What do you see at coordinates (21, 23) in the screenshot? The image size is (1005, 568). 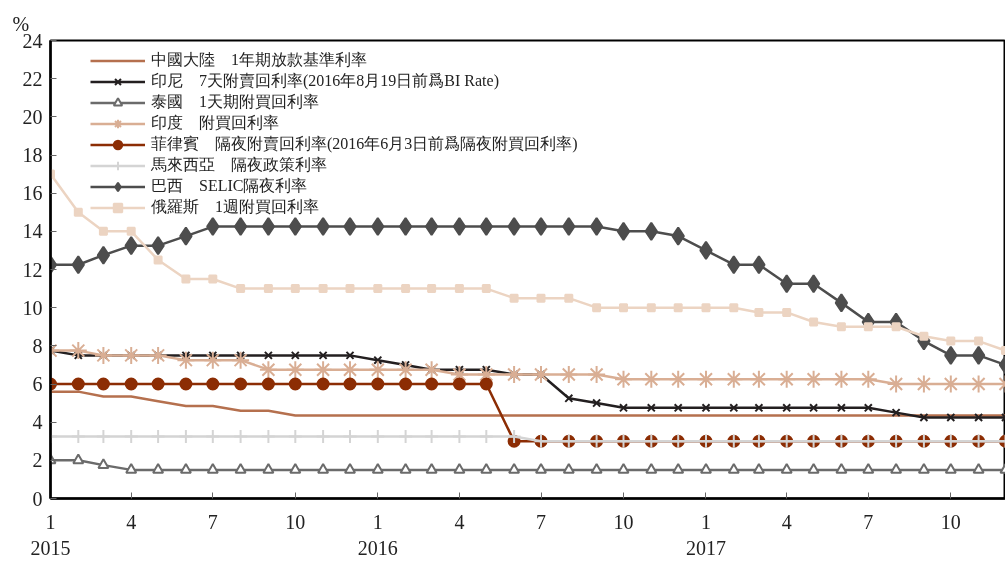 I see `y-axis-title: %` at bounding box center [21, 23].